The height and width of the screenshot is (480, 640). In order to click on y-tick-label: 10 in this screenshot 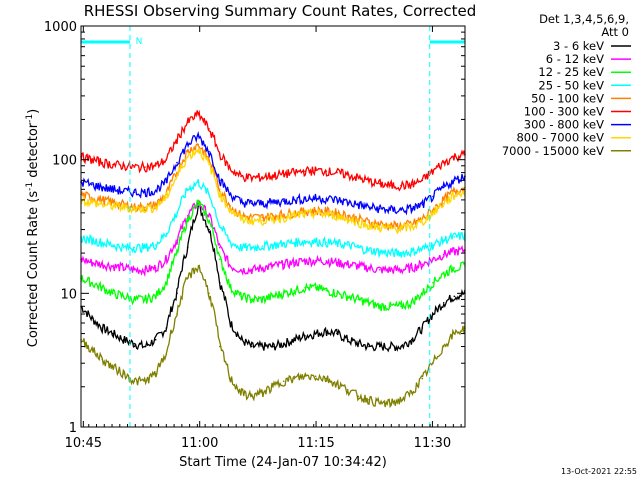, I will do `click(68, 294)`.